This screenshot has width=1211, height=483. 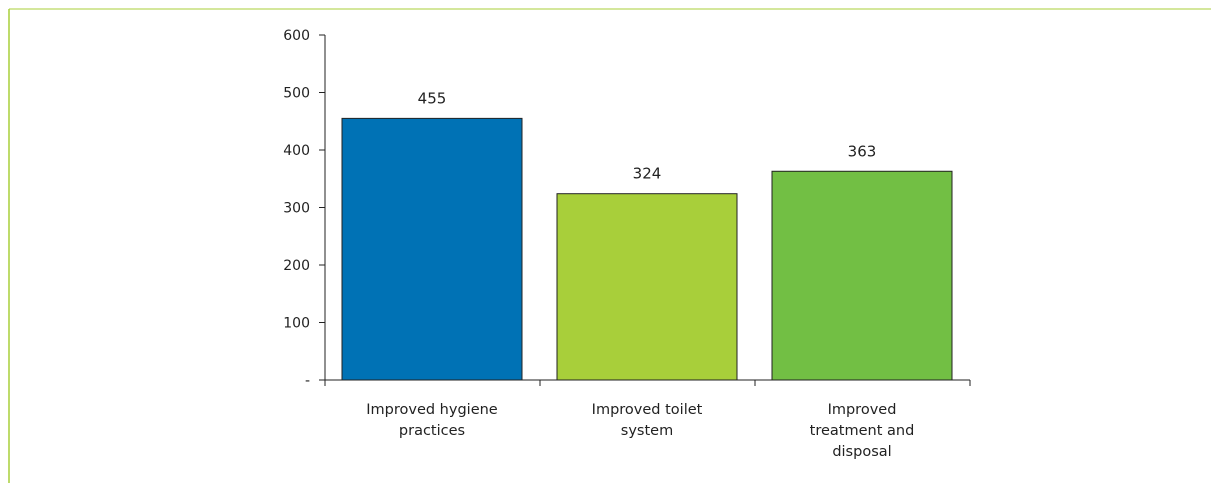 I want to click on bar-value-label: 363, so click(x=862, y=151).